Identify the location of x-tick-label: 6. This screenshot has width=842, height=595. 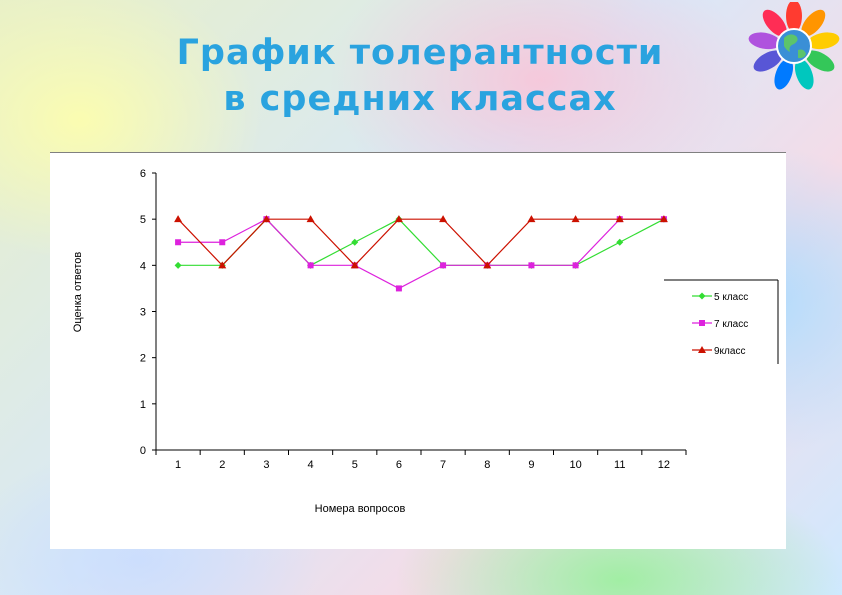
(399, 465).